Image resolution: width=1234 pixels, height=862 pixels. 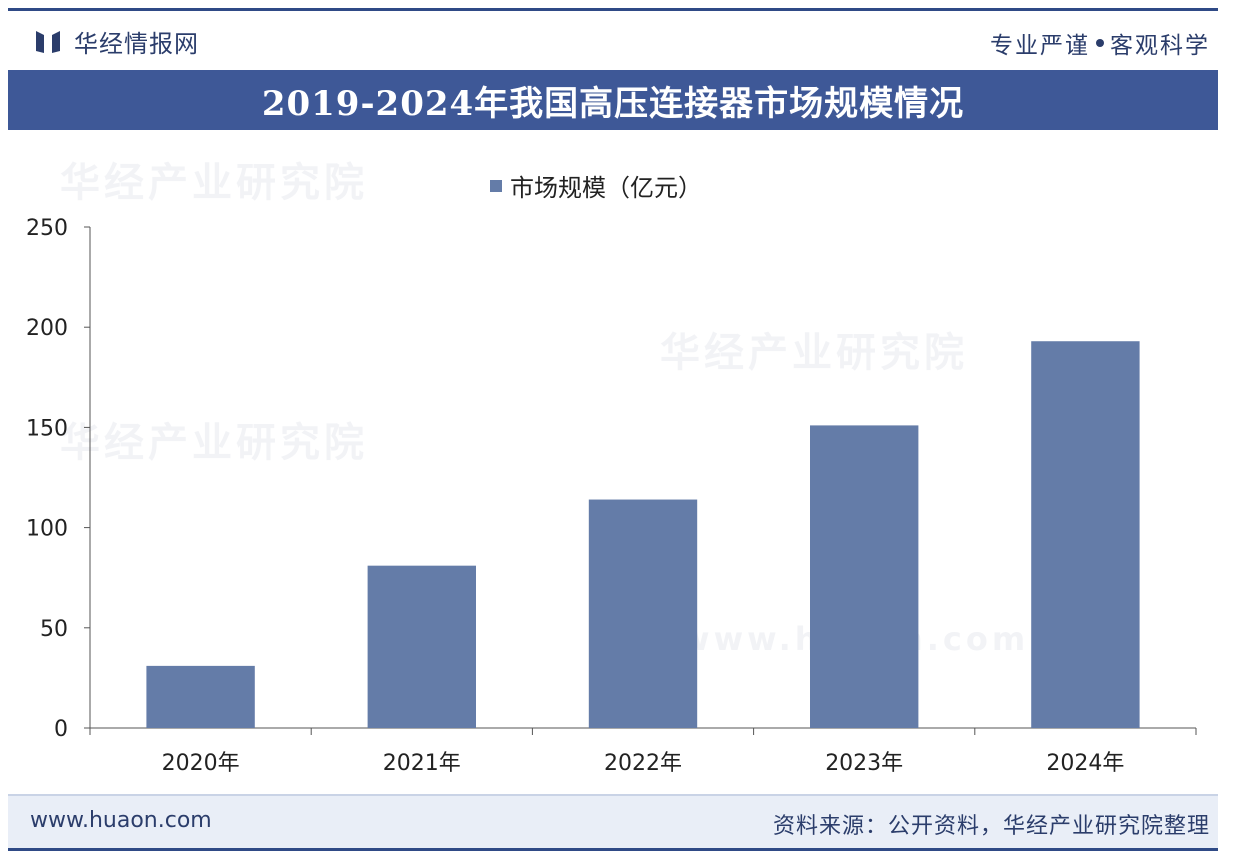 I want to click on footer: www.huaon.com 资料来源：公开资料，华经产业研究院整理, so click(x=613, y=821).